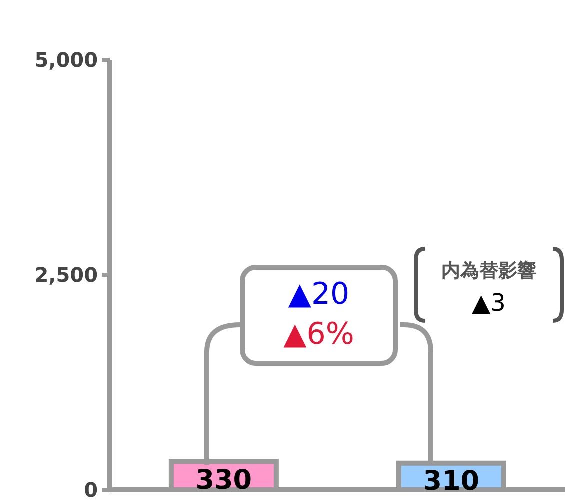 The width and height of the screenshot is (565, 500). I want to click on y-tick-label: 5,000, so click(66, 60).